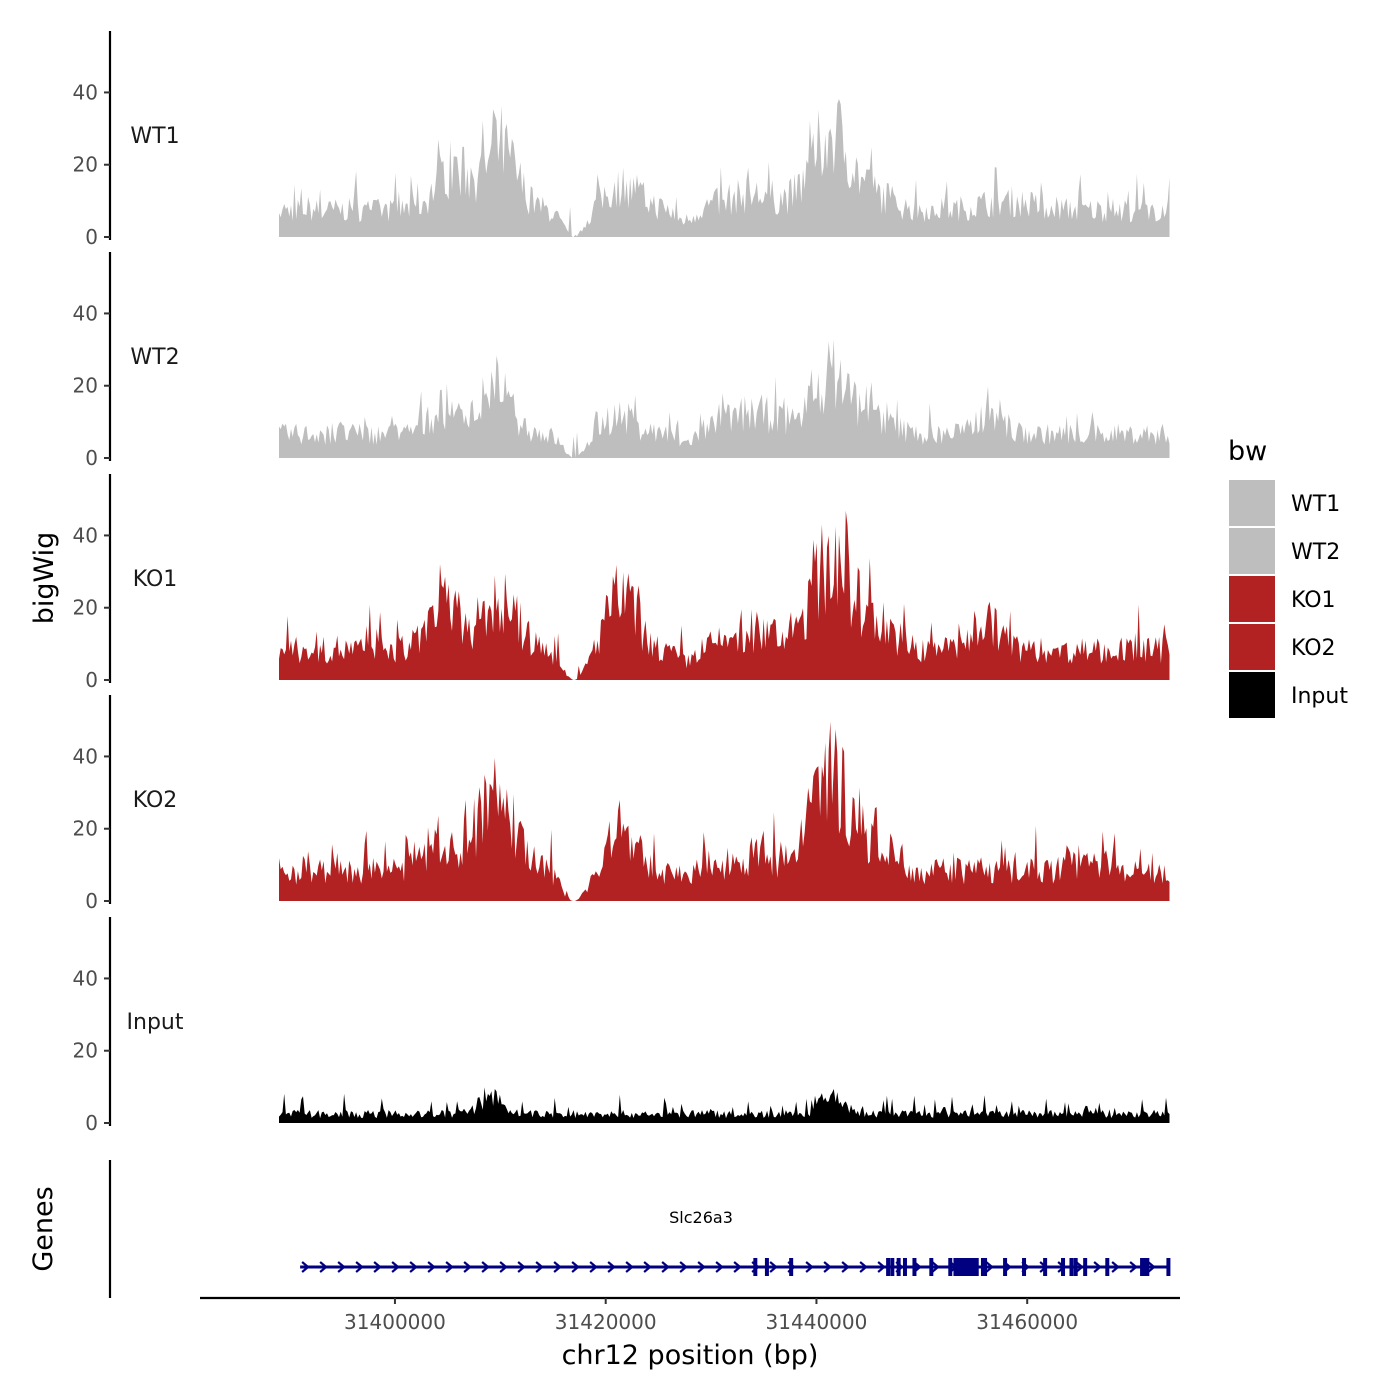  What do you see at coordinates (85, 165) in the screenshot?
I see `y-tick-label-wt1-20: 20` at bounding box center [85, 165].